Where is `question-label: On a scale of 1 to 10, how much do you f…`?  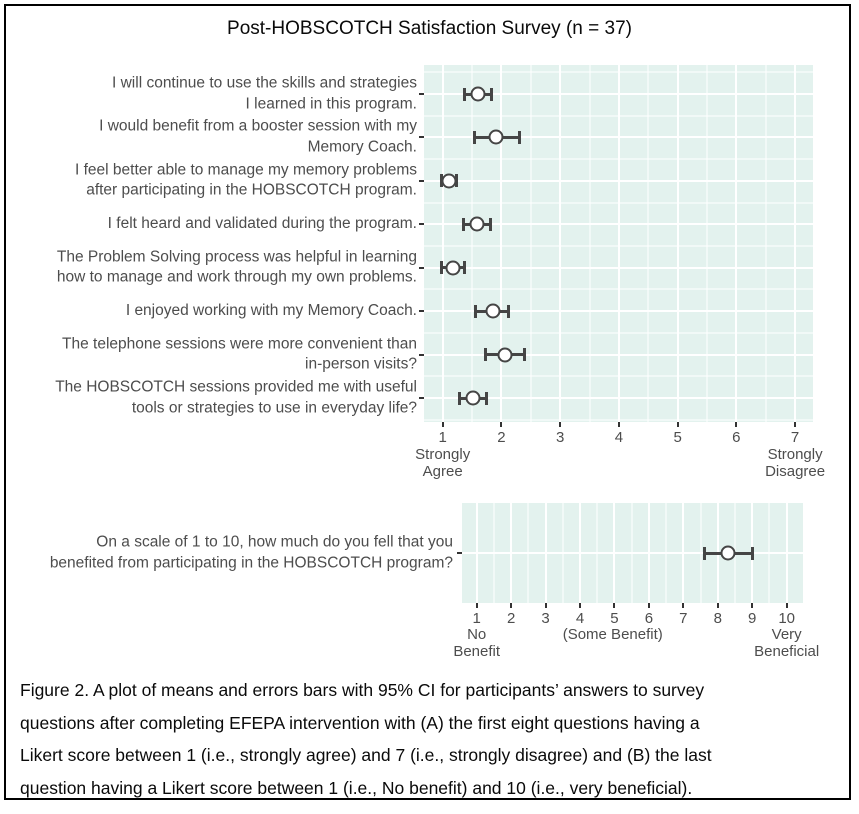 question-label: On a scale of 1 to 10, how much do you f… is located at coordinates (251, 552).